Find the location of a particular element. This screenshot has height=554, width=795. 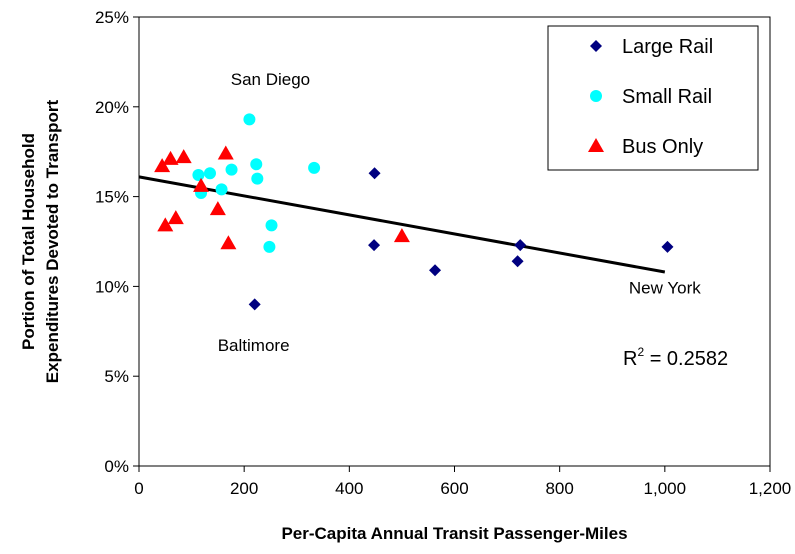

x-tick-label: 0 is located at coordinates (138, 488).